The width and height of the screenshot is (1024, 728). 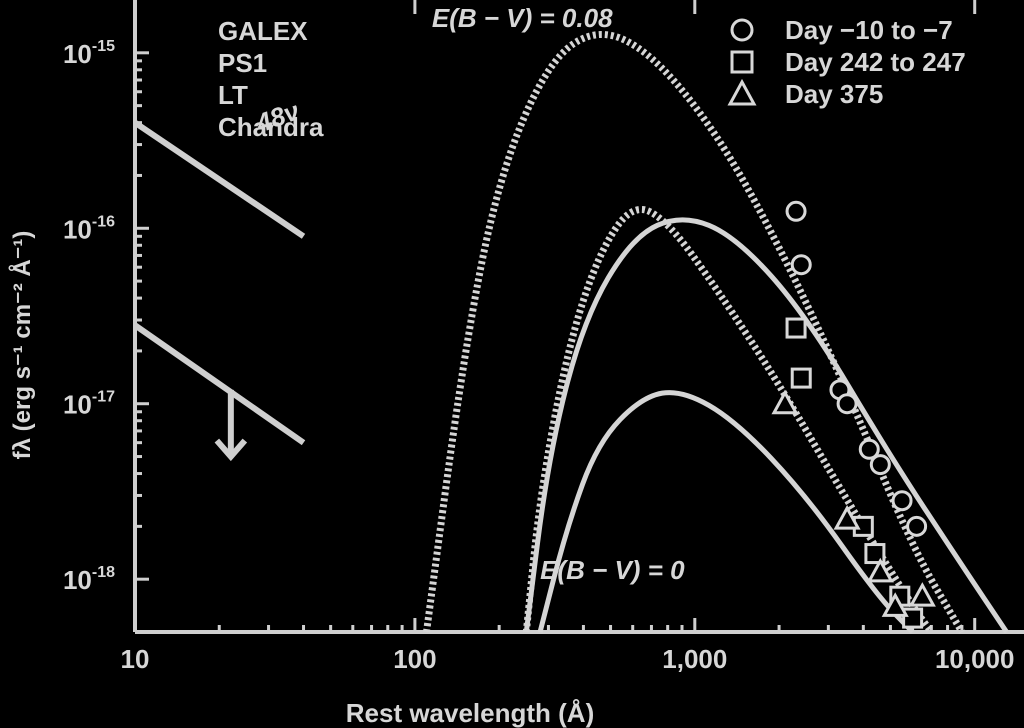 I want to click on y-tick-label: 10-17, so click(x=89, y=404).